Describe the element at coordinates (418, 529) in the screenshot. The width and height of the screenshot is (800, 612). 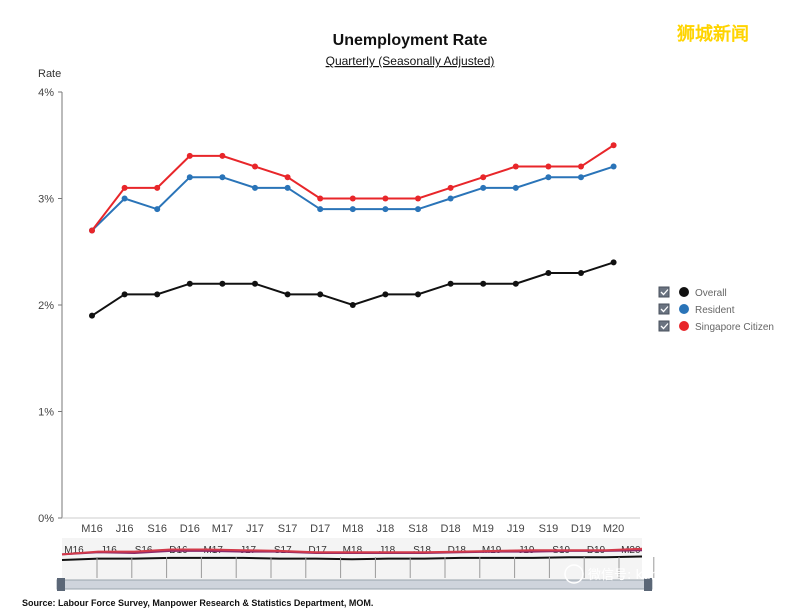
I see `x-tick-label: S18` at that location.